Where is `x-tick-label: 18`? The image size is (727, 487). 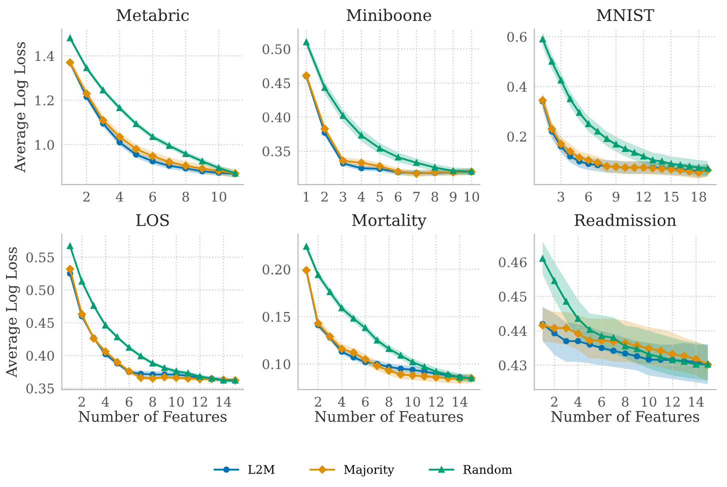 x-tick-label: 18 is located at coordinates (699, 197).